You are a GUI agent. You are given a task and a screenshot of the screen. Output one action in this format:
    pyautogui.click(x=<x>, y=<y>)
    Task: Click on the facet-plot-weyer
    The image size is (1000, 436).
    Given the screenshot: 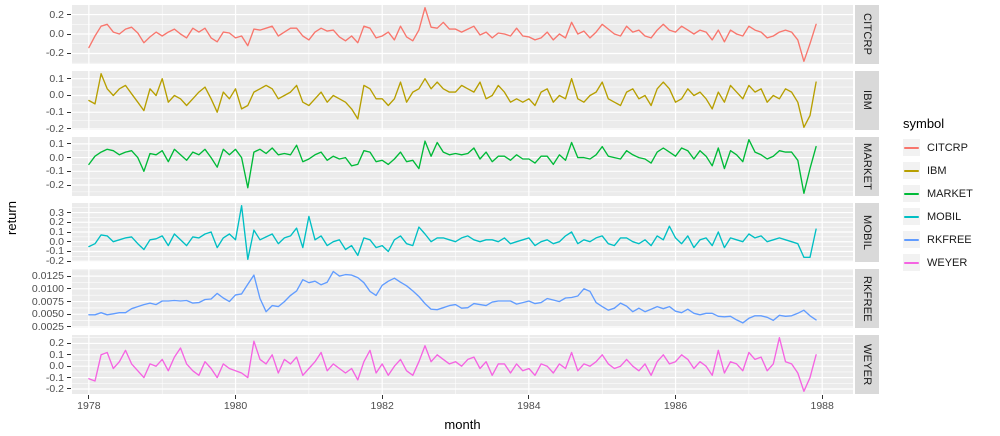 What is the action you would take?
    pyautogui.click(x=462, y=364)
    